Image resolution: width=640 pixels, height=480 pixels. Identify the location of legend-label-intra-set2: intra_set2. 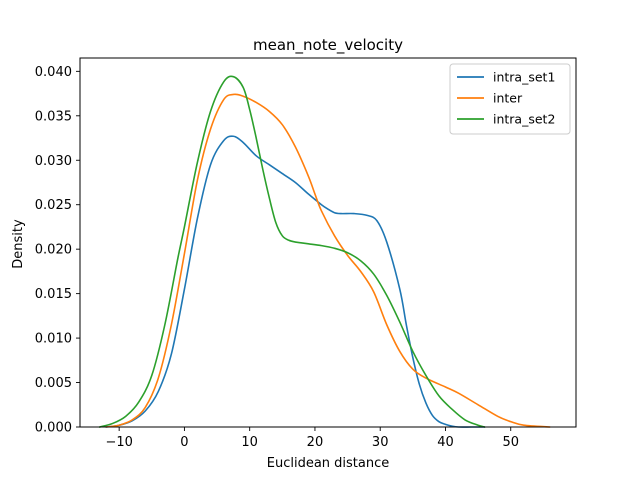
(524, 119).